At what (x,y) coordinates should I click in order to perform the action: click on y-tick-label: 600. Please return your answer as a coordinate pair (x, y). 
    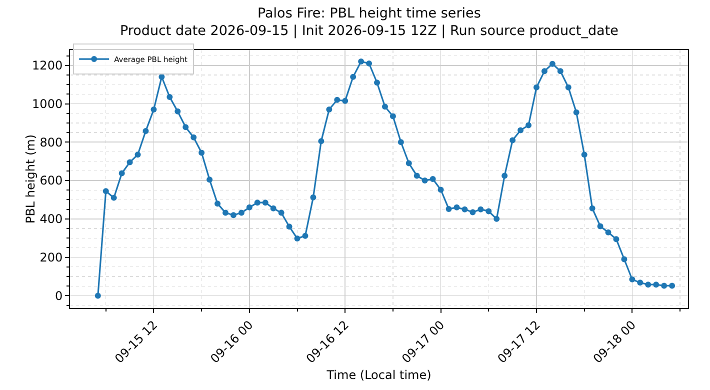
    Looking at the image, I should click on (51, 181).